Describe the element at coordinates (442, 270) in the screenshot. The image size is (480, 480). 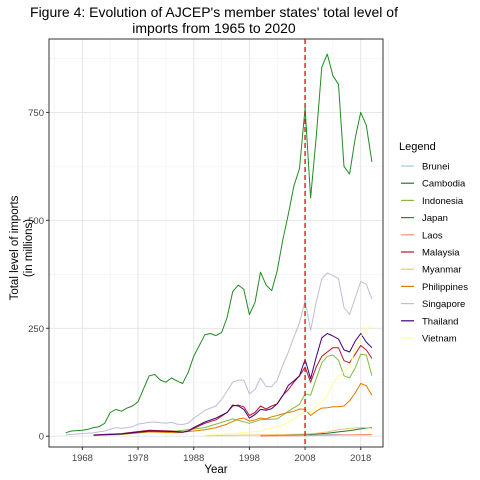
I see `legend-label-myanmar: Myanmar` at that location.